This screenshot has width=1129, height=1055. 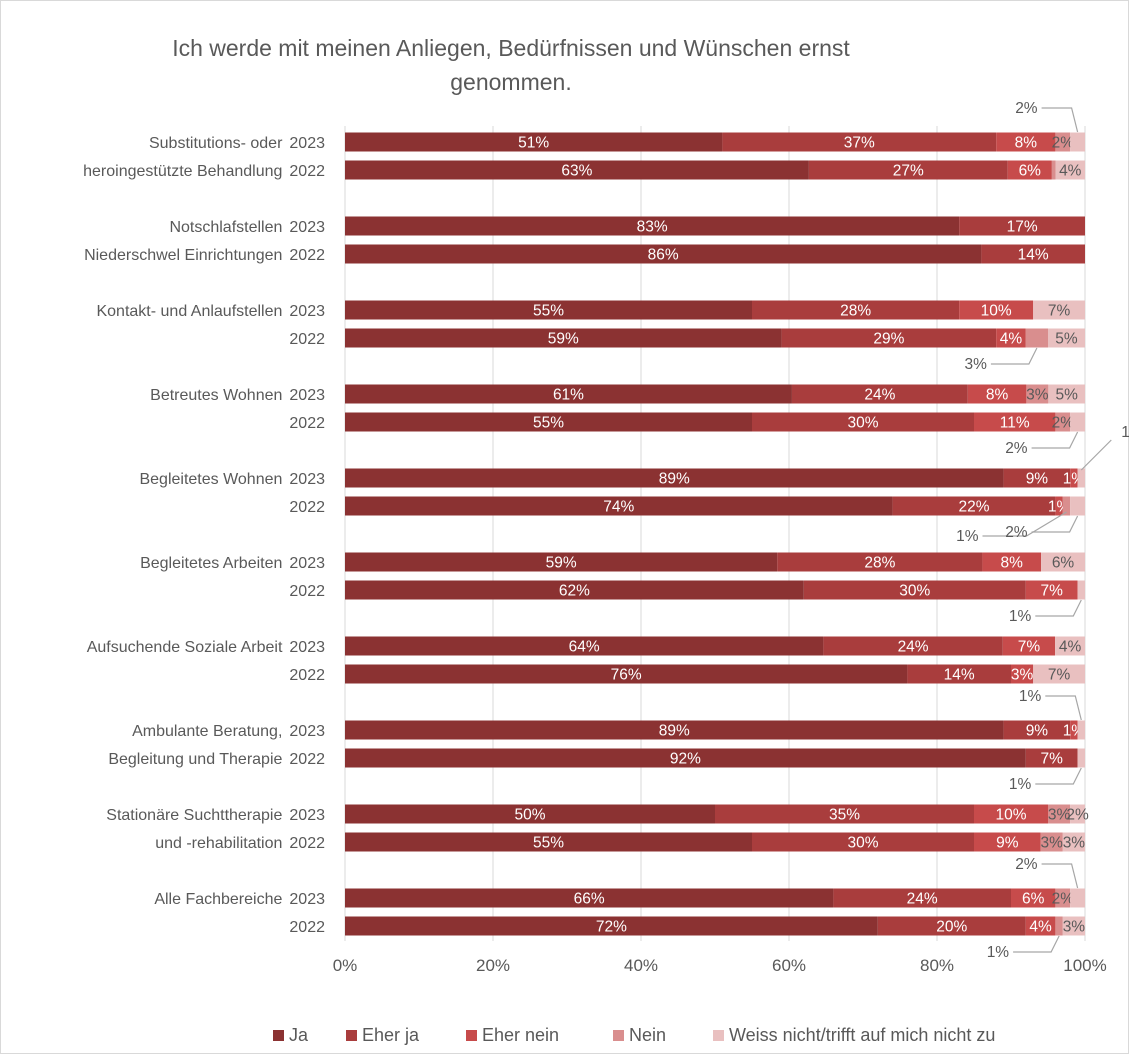 I want to click on data-label: 63%, so click(x=576, y=171).